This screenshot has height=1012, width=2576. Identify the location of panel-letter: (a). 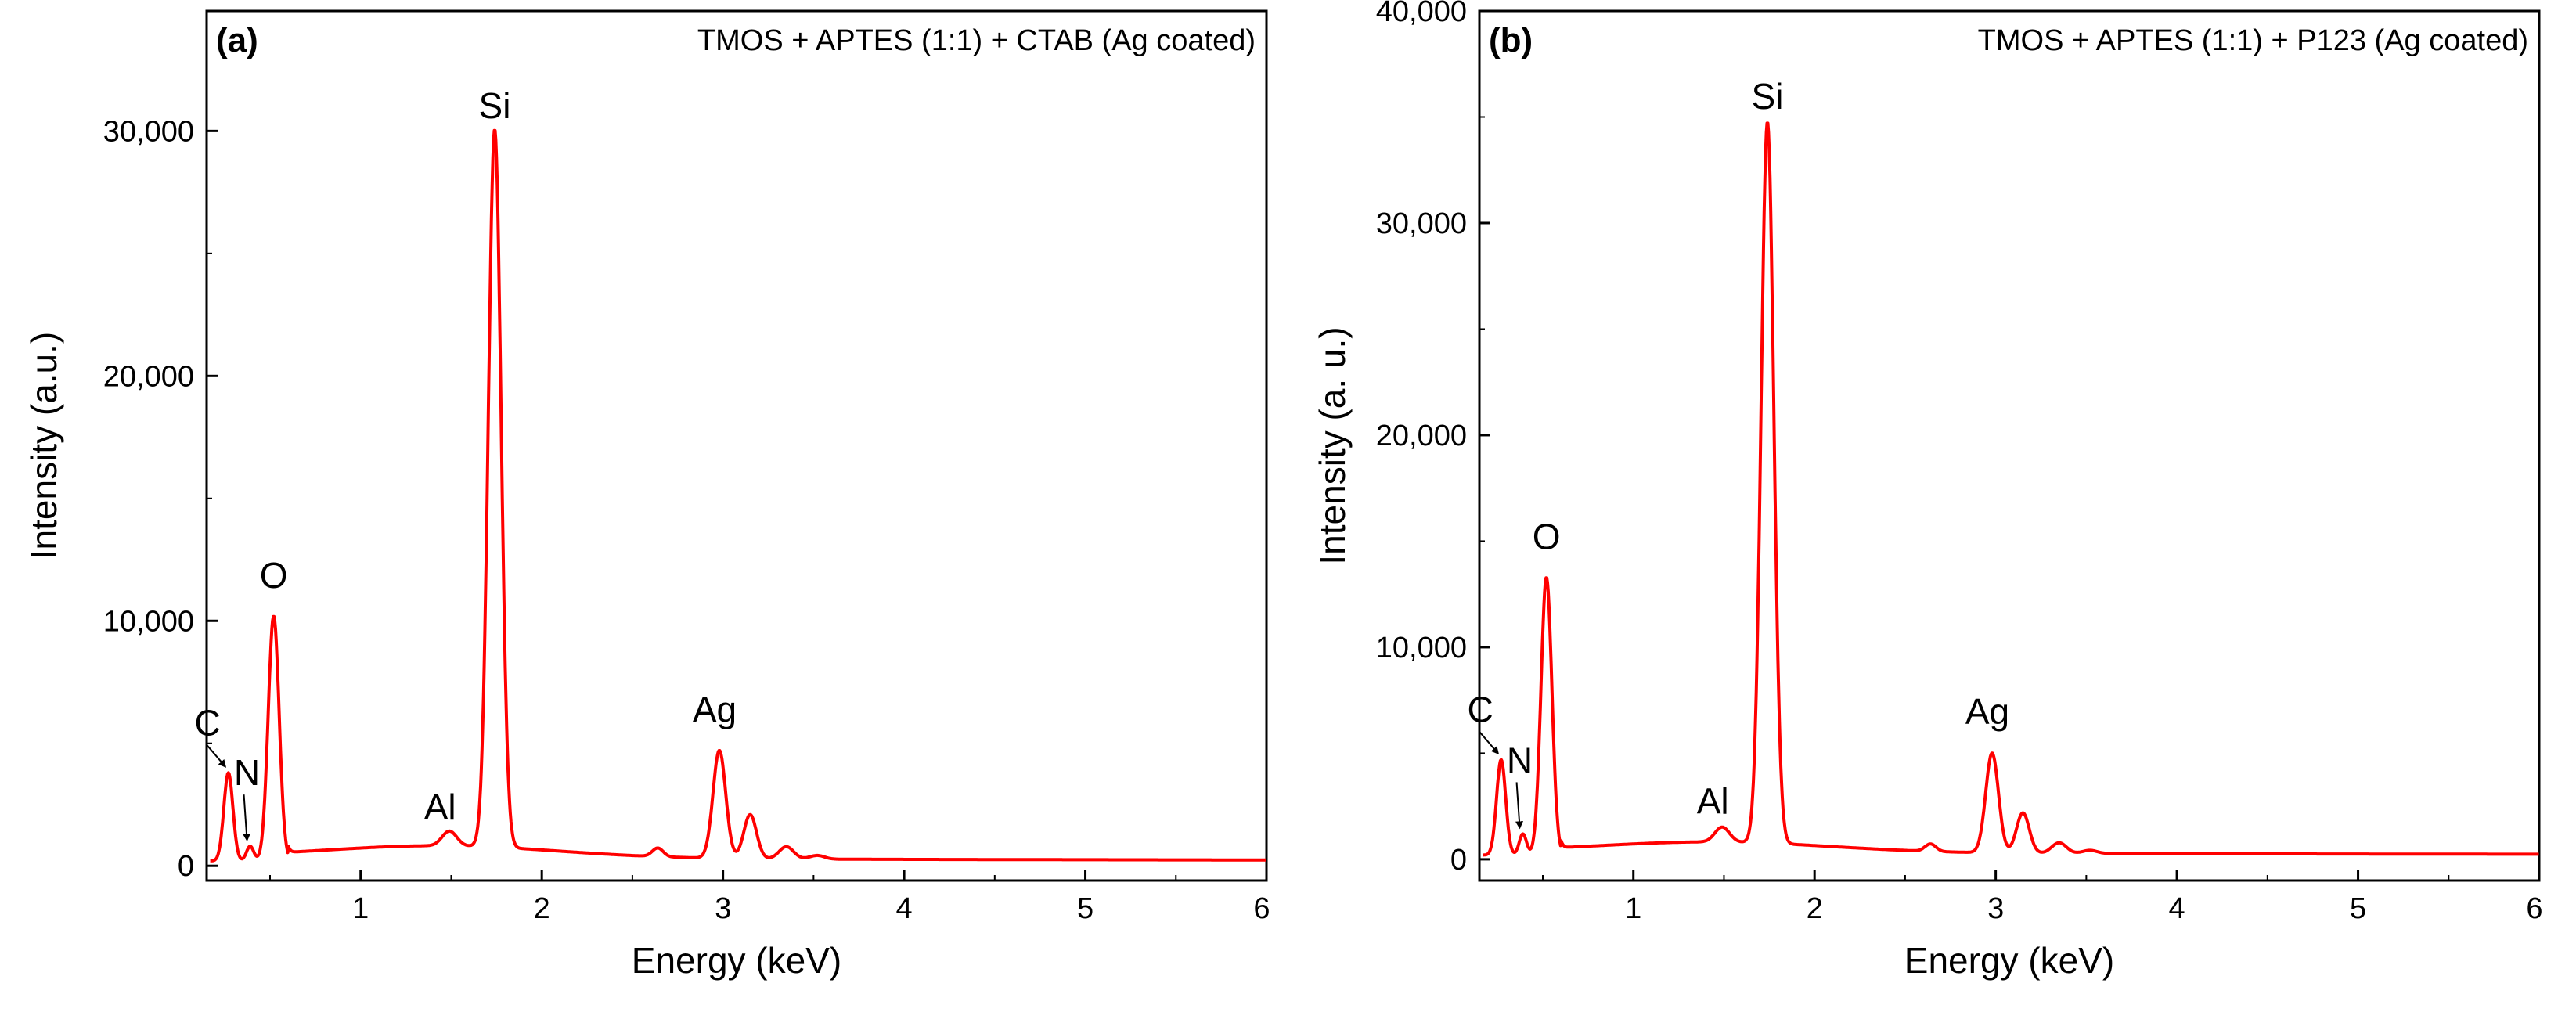
(237, 40).